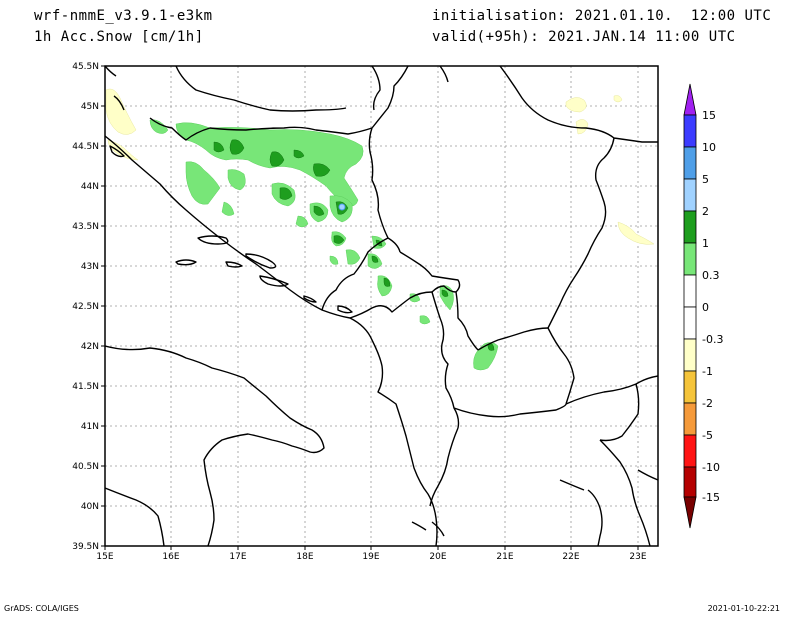 The width and height of the screenshot is (800, 618). I want to click on colorbar-label: 0, so click(705, 307).